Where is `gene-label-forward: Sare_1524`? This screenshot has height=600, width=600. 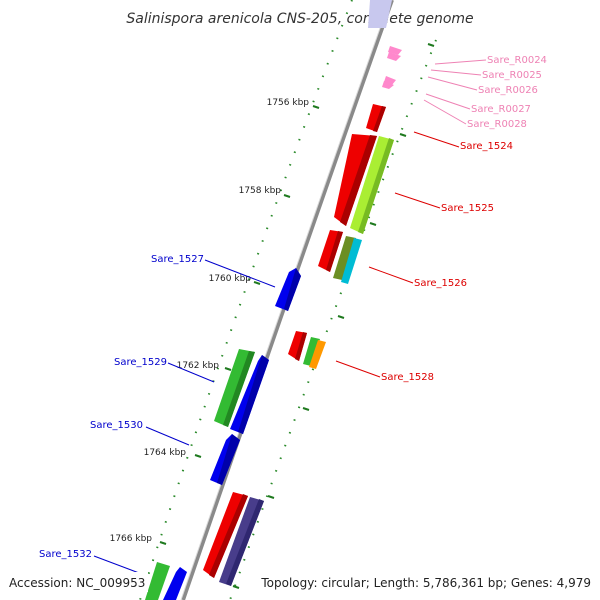
gene-label-forward: Sare_1524 is located at coordinates (486, 146).